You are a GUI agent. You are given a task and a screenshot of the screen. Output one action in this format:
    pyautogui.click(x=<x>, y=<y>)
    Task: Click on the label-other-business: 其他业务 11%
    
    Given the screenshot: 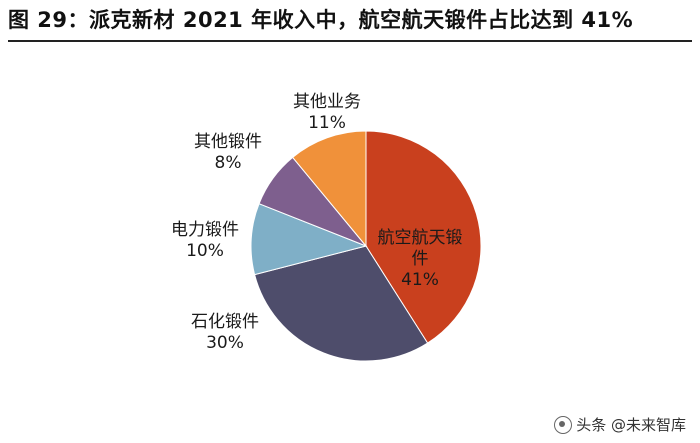 What is the action you would take?
    pyautogui.click(x=327, y=113)
    